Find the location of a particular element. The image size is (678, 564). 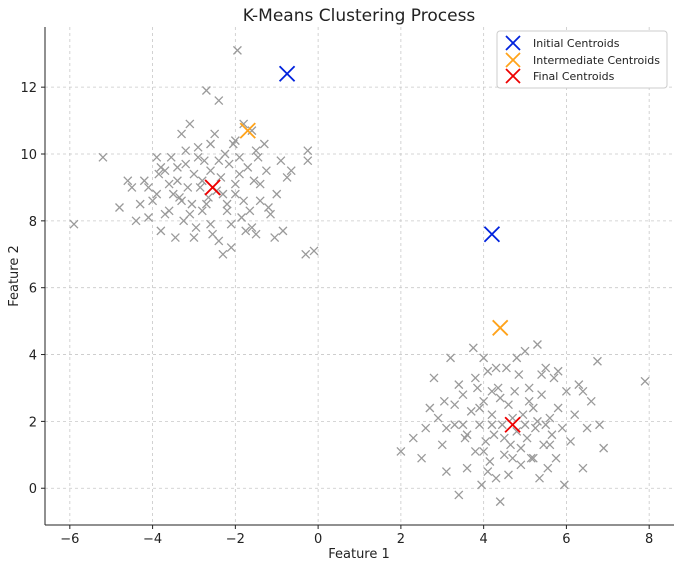

y-tick-label: 0 is located at coordinates (33, 489).